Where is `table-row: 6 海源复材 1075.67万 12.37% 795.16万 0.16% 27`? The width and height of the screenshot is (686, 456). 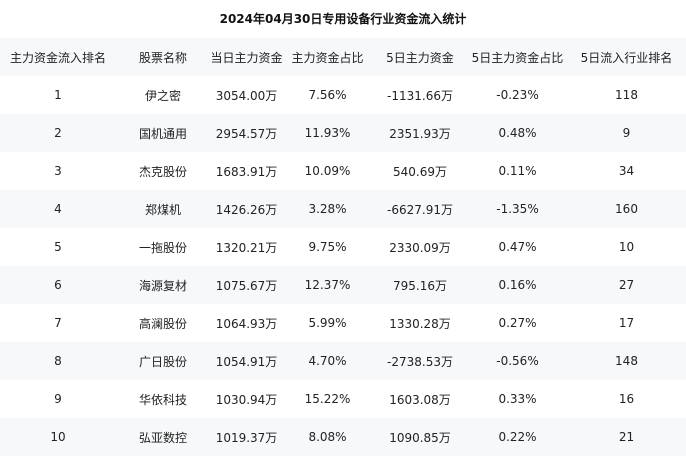
table-row: 6 海源复材 1075.67万 12.37% 795.16万 0.16% 27 is located at coordinates (343, 285).